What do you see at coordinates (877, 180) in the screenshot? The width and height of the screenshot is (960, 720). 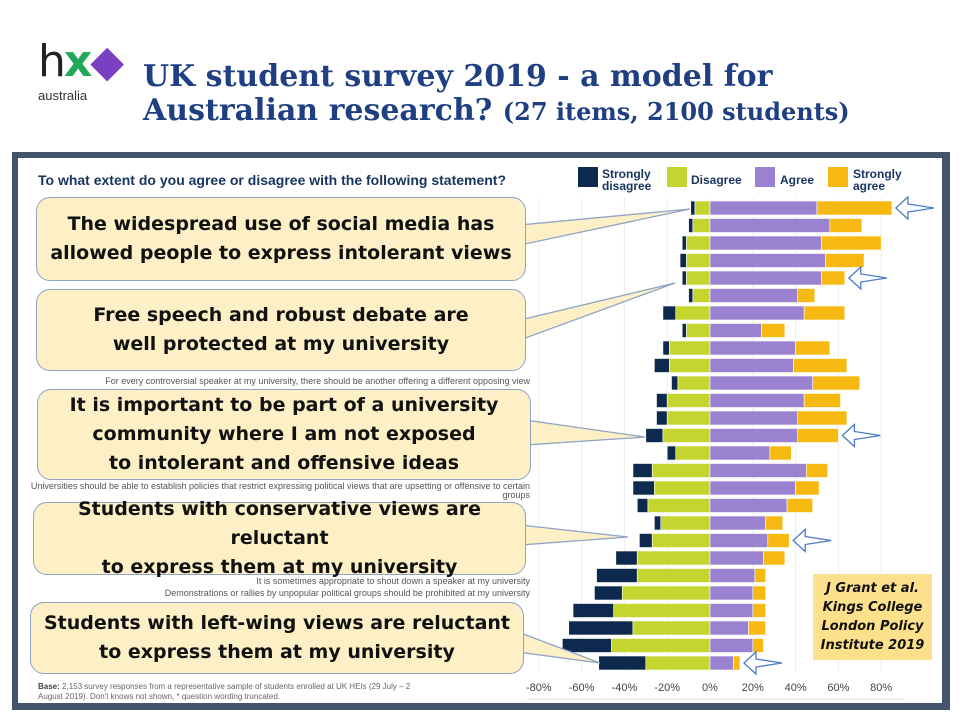 I see `legend-label: Strongly agree` at bounding box center [877, 180].